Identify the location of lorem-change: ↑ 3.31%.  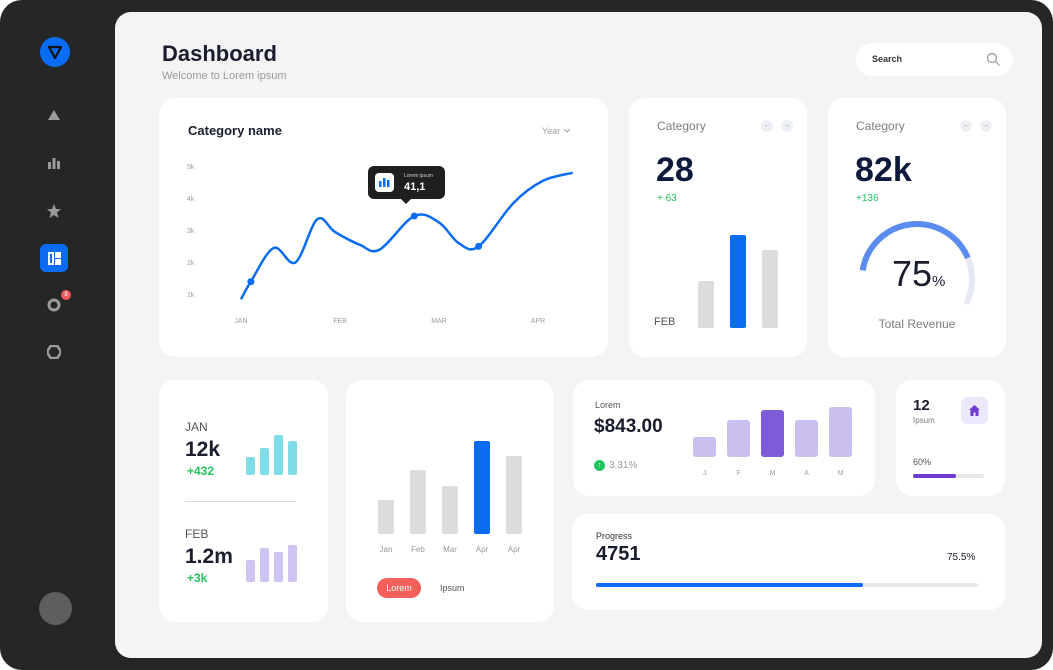
(615, 465).